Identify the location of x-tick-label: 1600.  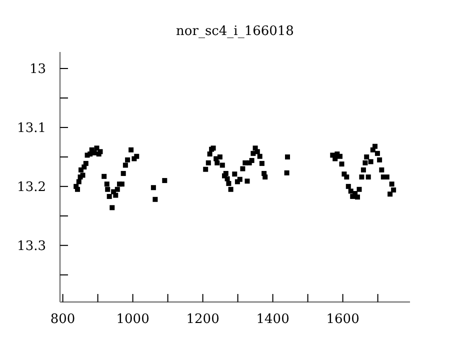
(343, 320).